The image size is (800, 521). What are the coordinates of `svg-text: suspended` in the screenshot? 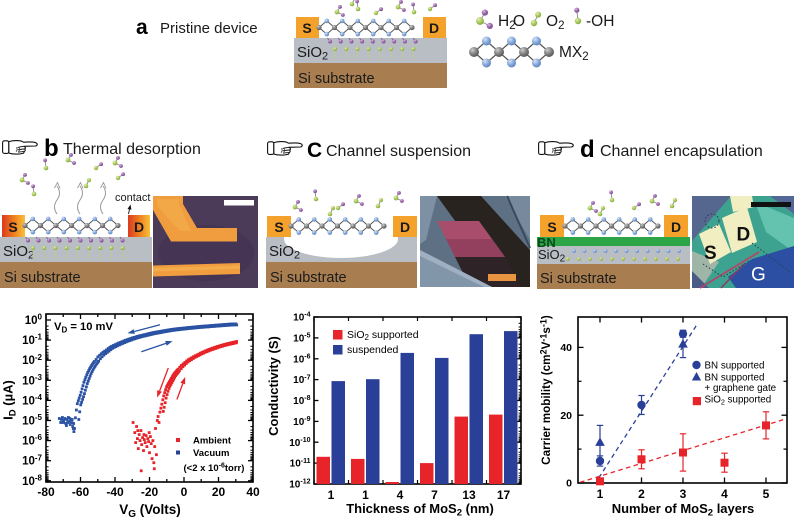 It's located at (373, 350).